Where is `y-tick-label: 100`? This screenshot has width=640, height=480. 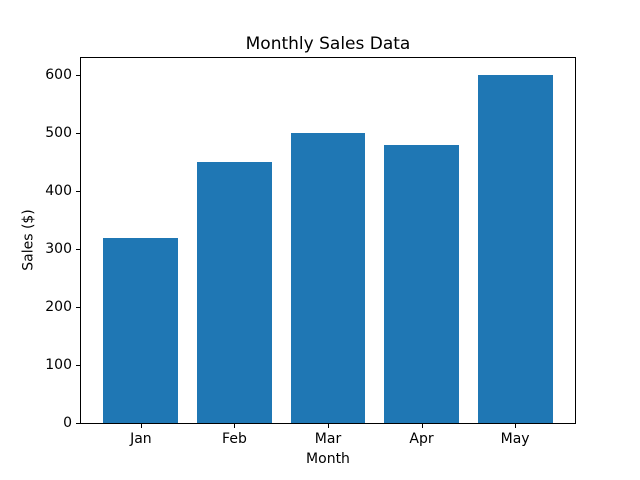 y-tick-label: 100 is located at coordinates (58, 365).